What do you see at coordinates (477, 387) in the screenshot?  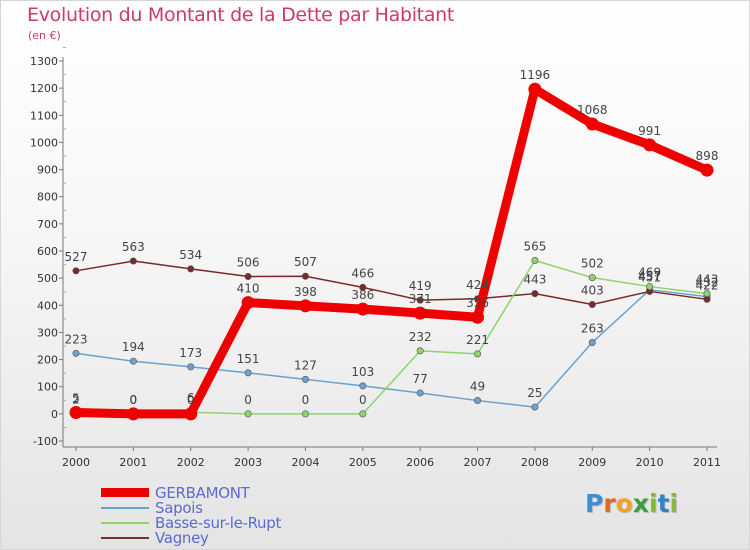 I see `data-label-sapois: 49` at bounding box center [477, 387].